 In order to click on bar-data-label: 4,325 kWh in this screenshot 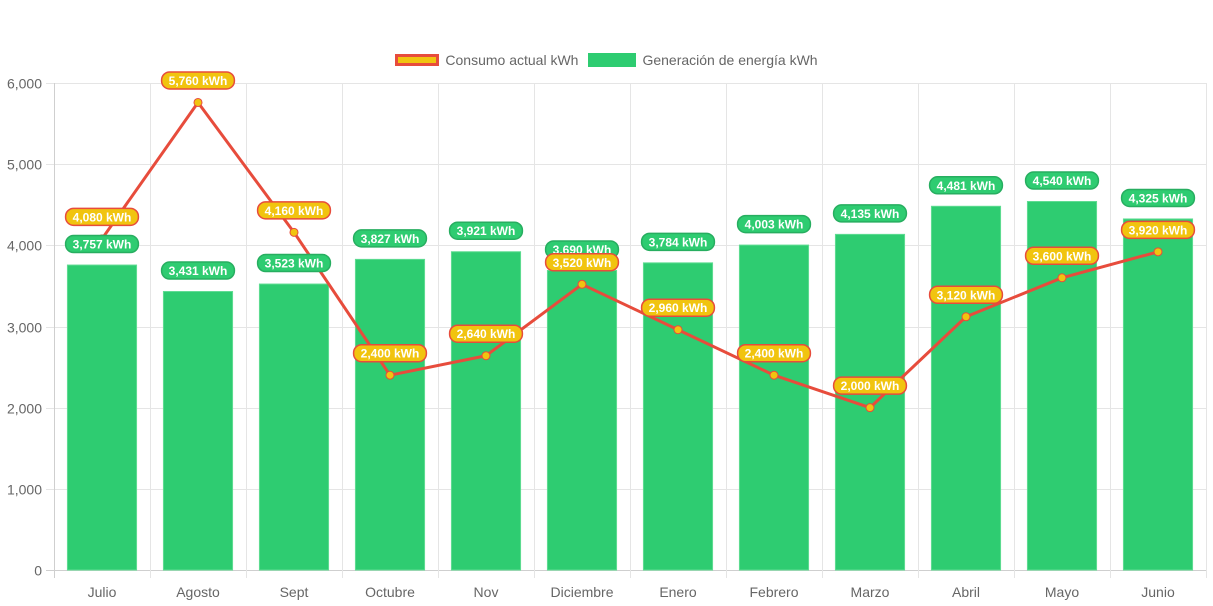, I will do `click(1158, 198)`.